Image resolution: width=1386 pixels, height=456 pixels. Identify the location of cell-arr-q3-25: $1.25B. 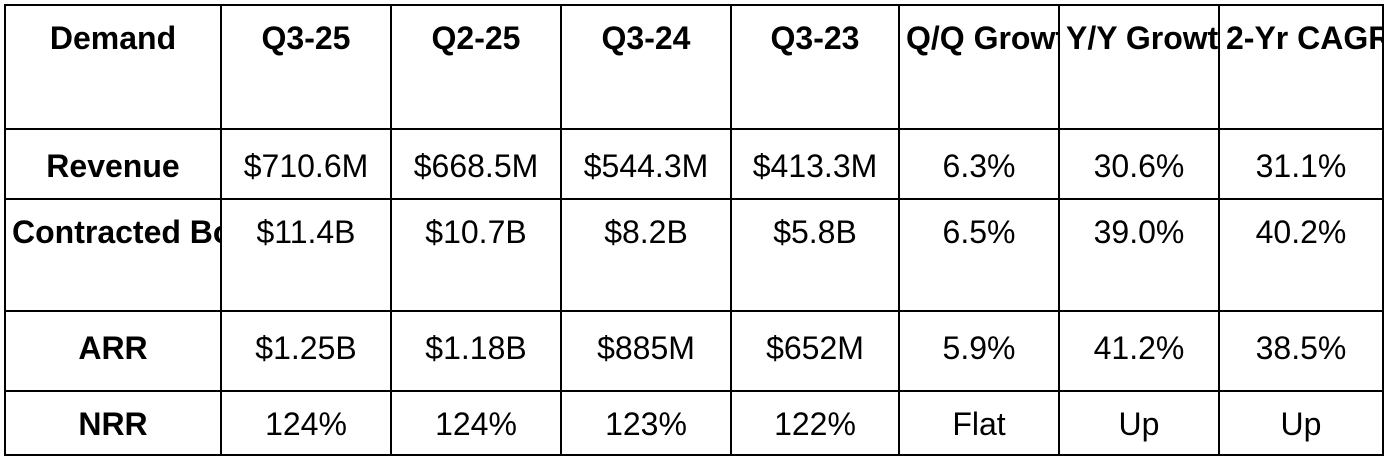
(306, 351).